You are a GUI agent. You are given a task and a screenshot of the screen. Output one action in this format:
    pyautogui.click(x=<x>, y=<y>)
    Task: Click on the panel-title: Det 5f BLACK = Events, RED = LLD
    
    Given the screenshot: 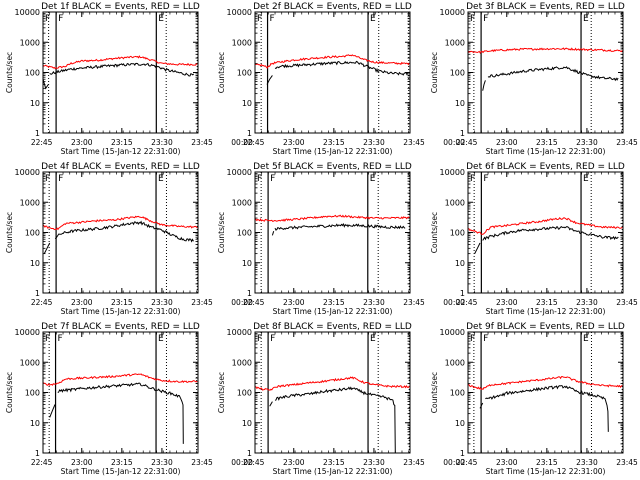 What is the action you would take?
    pyautogui.click(x=332, y=167)
    